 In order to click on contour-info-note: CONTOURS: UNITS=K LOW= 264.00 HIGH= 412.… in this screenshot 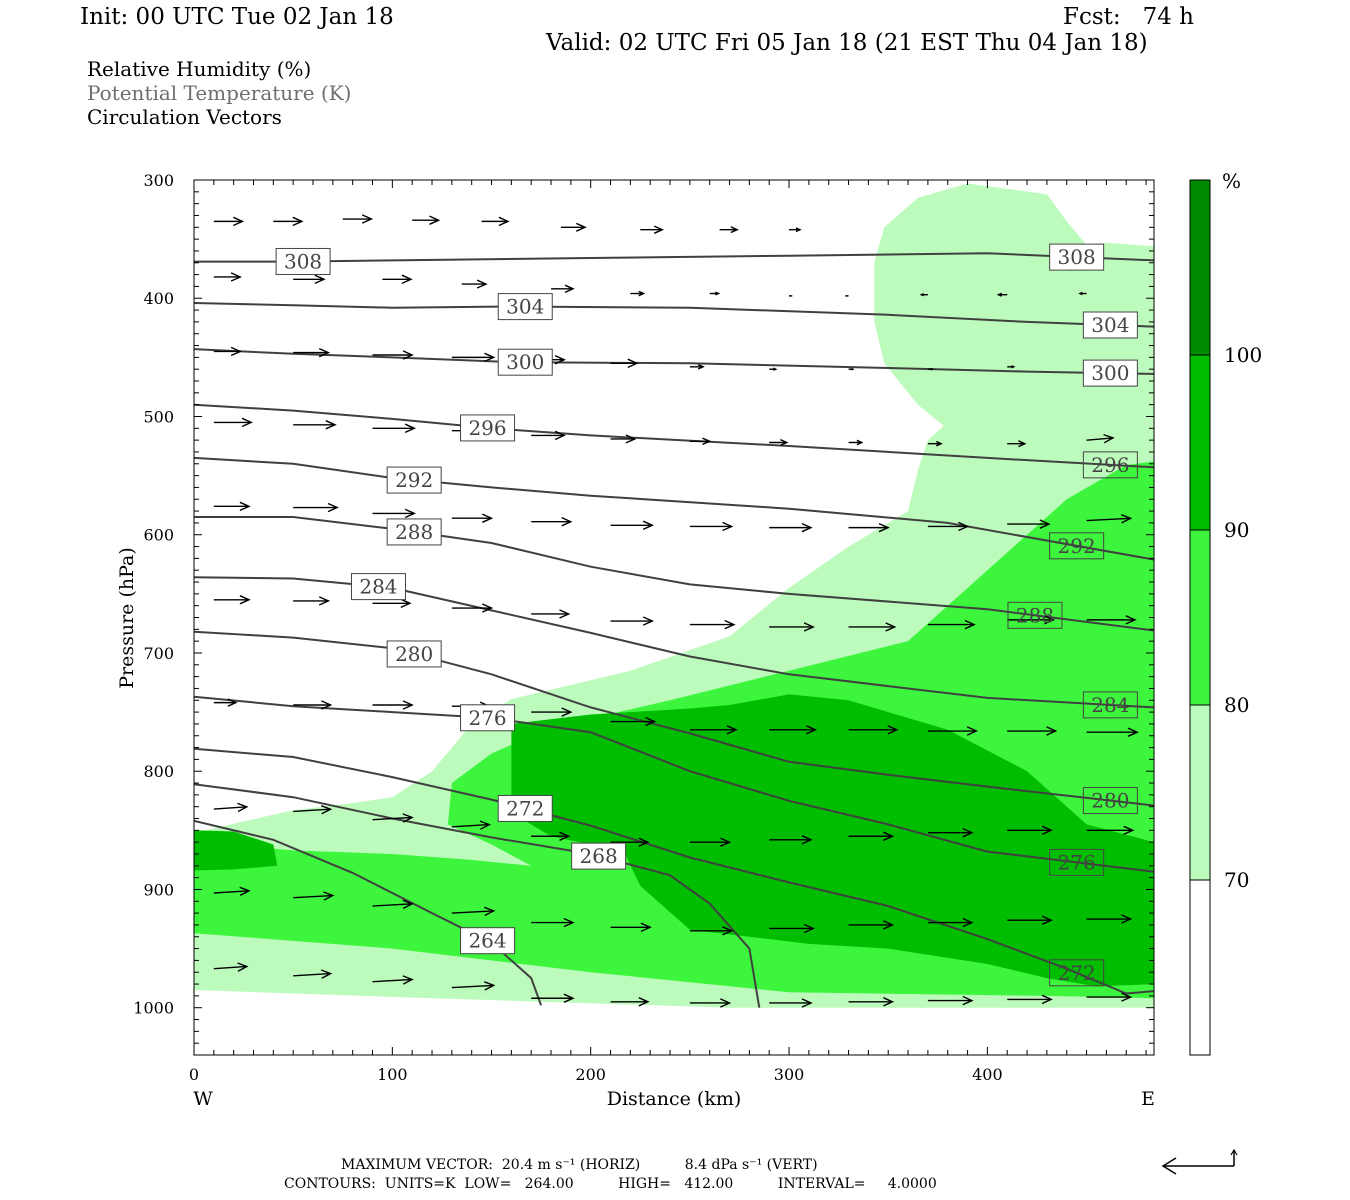, I will do `click(610, 1184)`.